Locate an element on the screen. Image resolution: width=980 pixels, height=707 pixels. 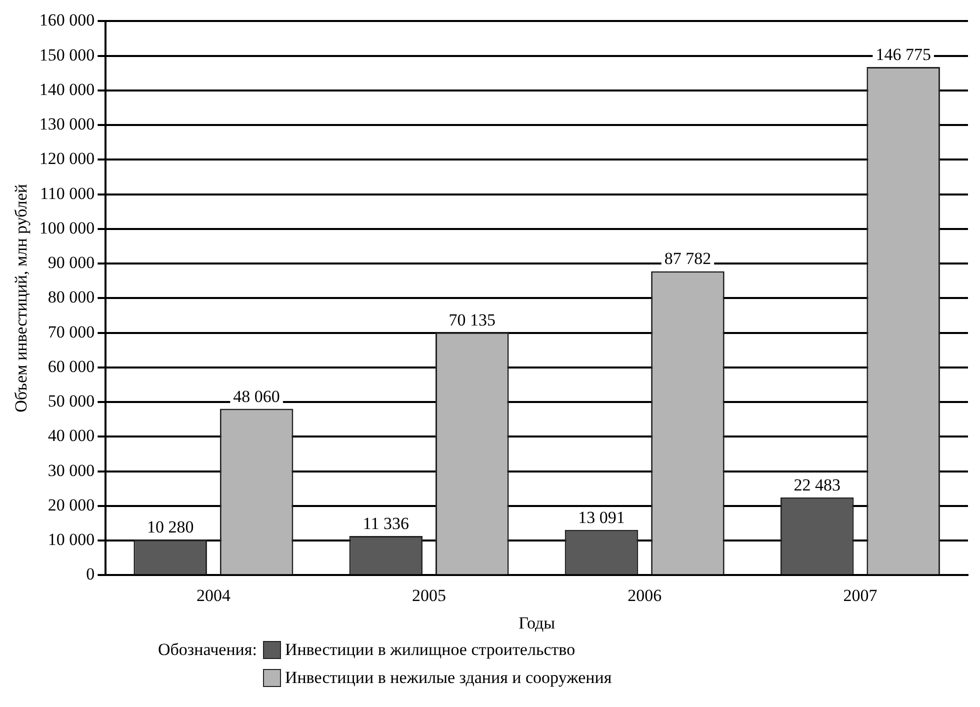
data-label: 11 336 is located at coordinates (385, 523).